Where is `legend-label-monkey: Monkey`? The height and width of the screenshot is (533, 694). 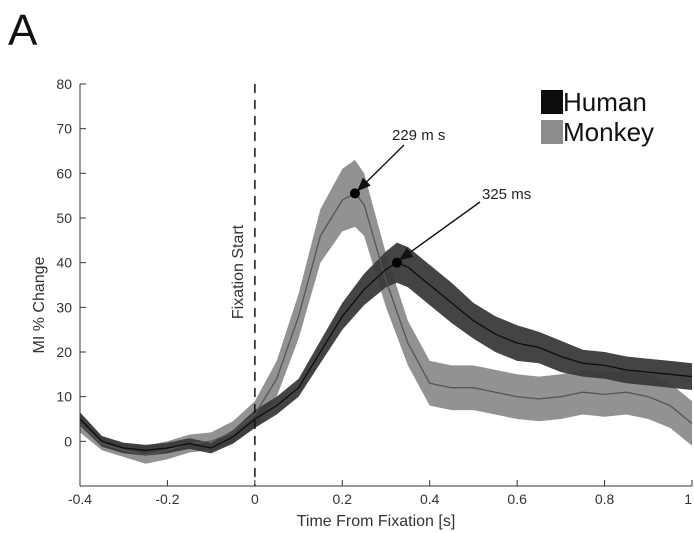
legend-label-monkey: Monkey is located at coordinates (608, 132).